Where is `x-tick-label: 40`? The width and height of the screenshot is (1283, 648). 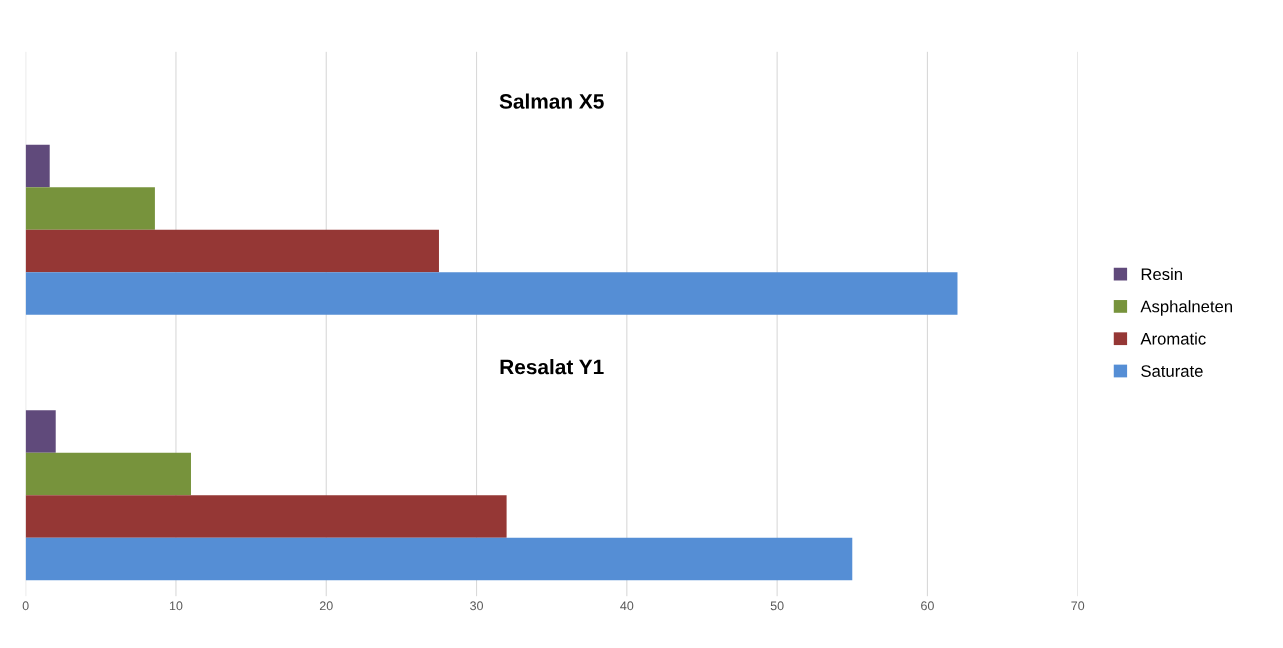
x-tick-label: 40 is located at coordinates (627, 606).